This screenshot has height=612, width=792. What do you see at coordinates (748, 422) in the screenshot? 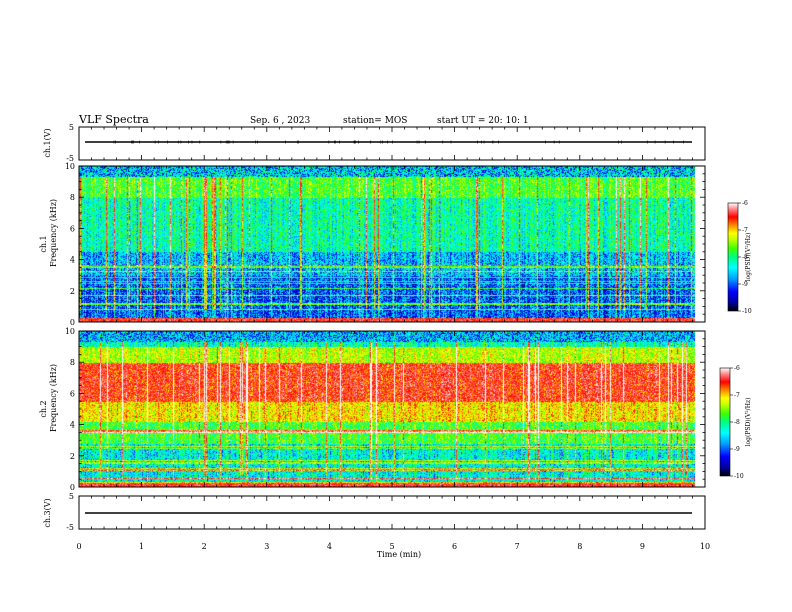
I see `ch2-colorbar-label: log(PSD)(V²/Hz)` at bounding box center [748, 422].